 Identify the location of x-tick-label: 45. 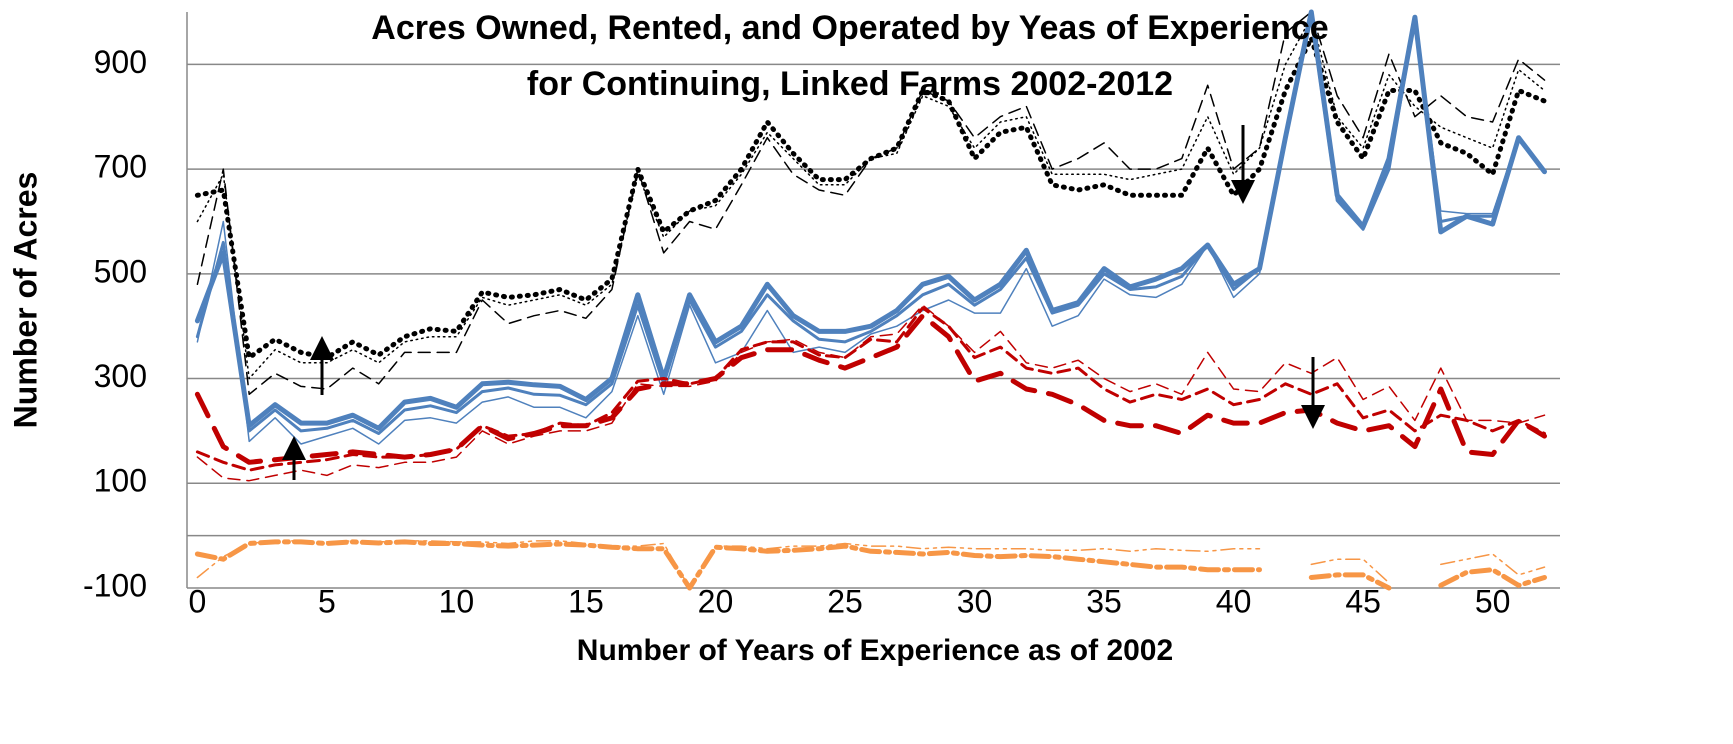
(1363, 601).